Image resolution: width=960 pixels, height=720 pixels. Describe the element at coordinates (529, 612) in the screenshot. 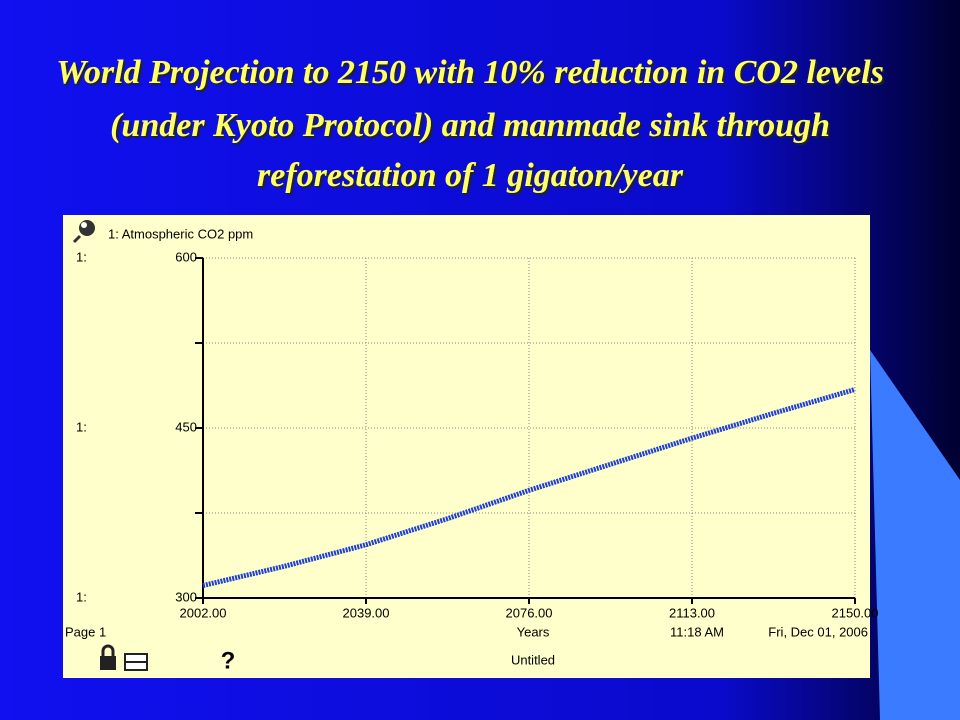

I see `x-tick-label: 2076.00` at that location.